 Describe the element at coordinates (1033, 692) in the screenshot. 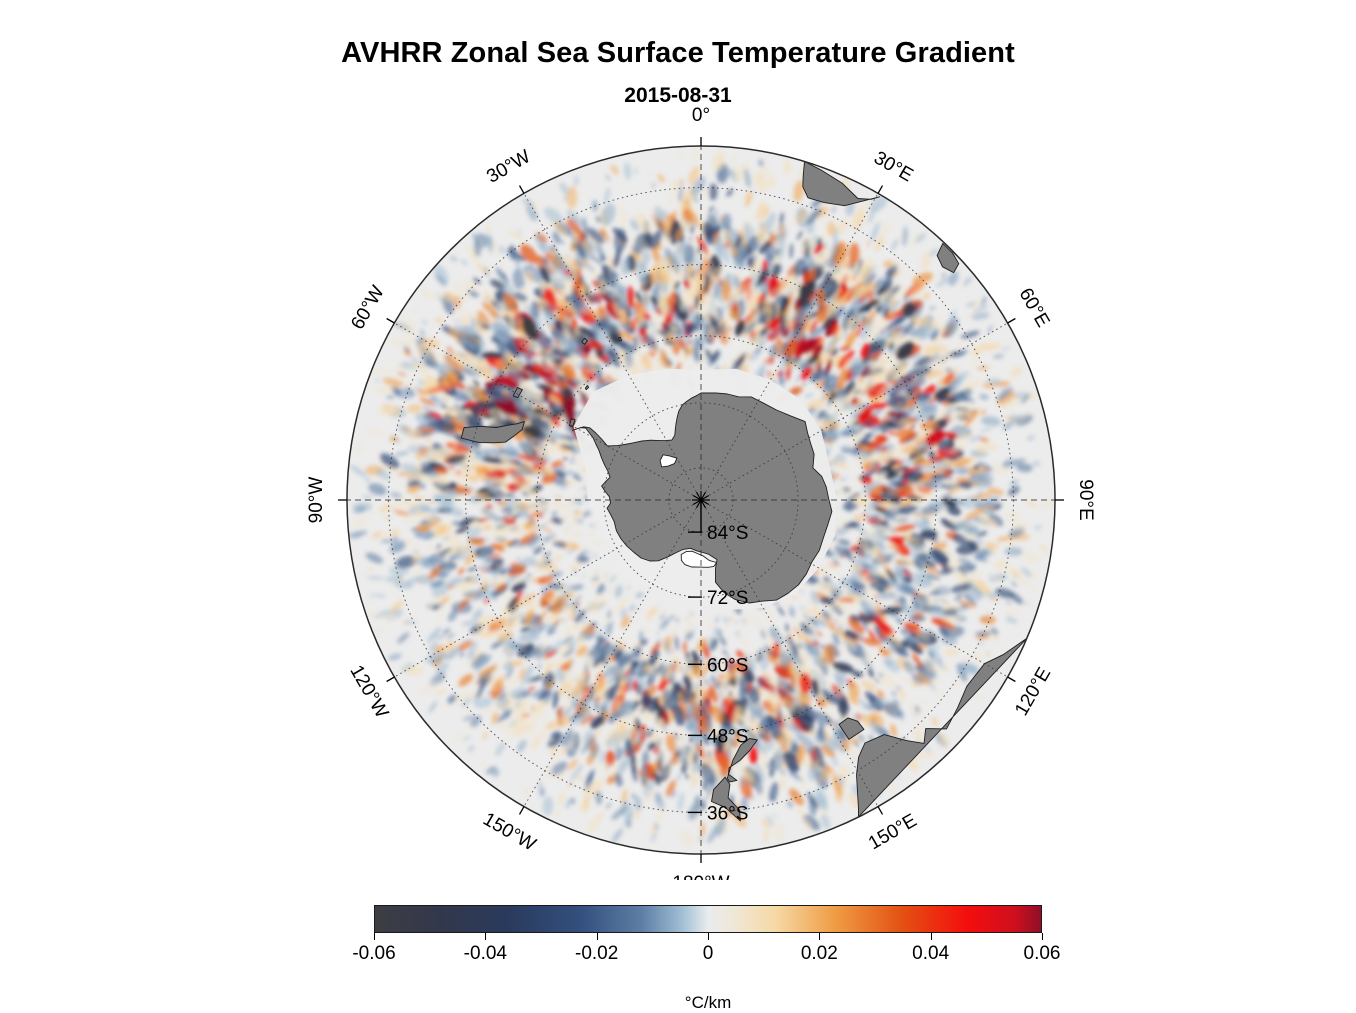

I see `longitude-label-4: 120°E` at that location.